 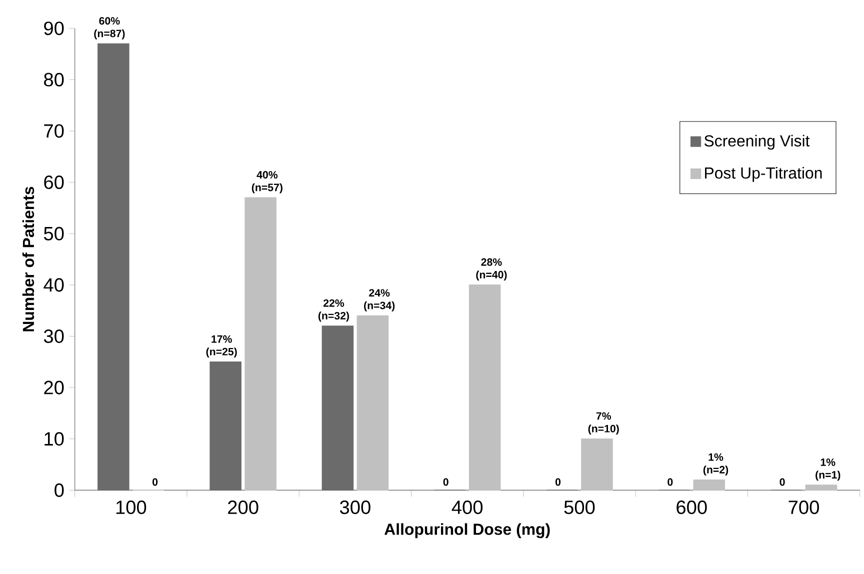 What do you see at coordinates (59, 490) in the screenshot?
I see `y-tick-label: 0` at bounding box center [59, 490].